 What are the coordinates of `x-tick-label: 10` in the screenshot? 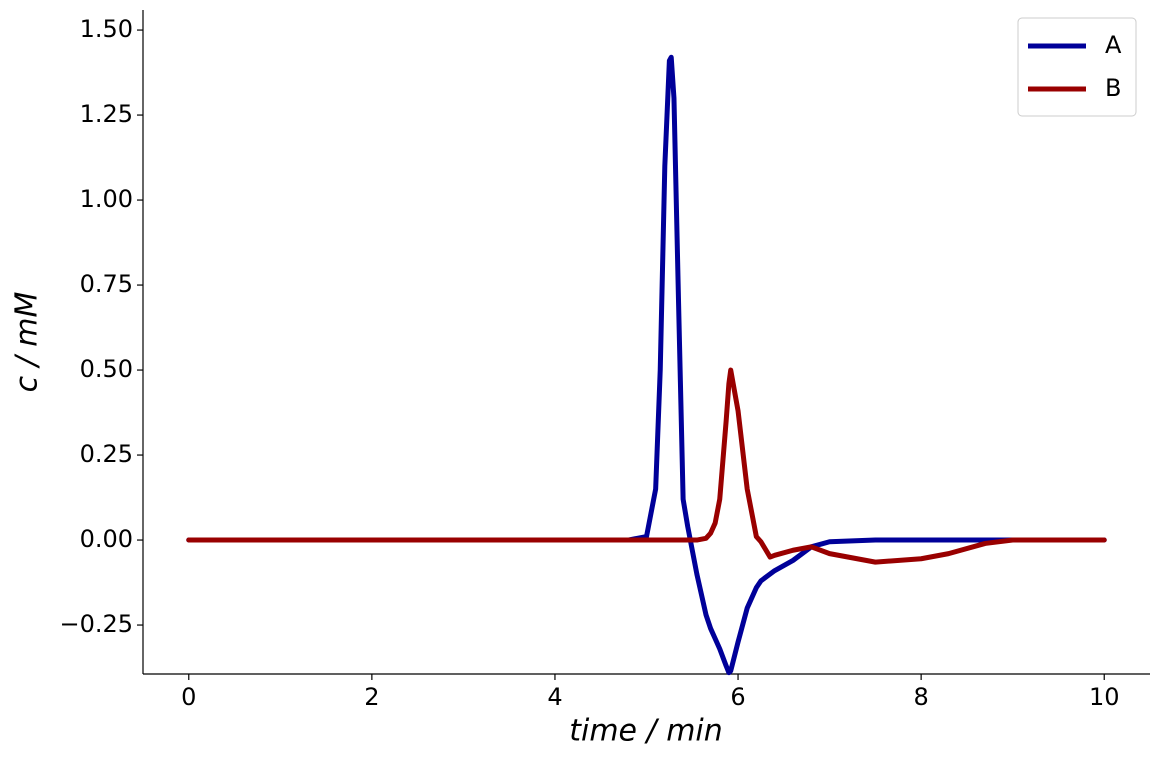 It's located at (1104, 697).